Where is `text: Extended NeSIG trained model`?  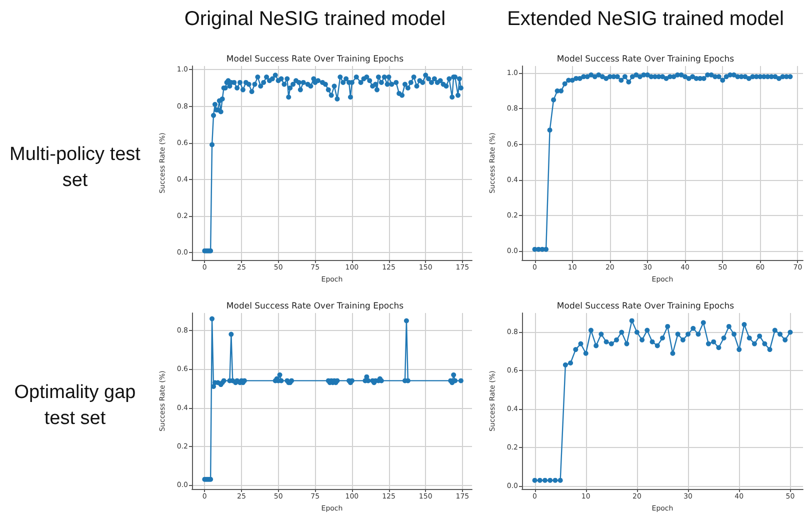 text: Extended NeSIG trained model is located at coordinates (645, 19).